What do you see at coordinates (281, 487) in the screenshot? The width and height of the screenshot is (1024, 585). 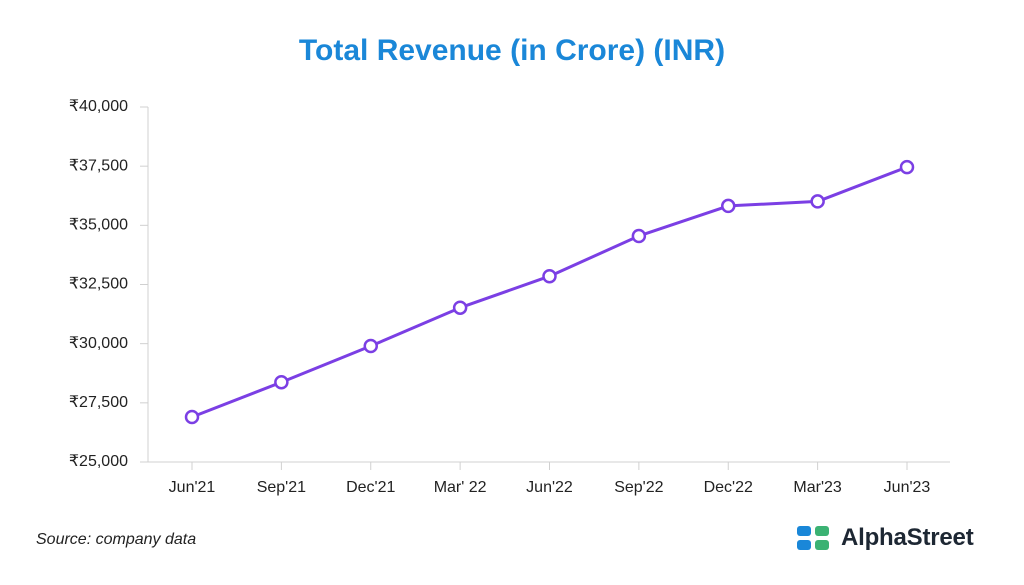 I see `x-tick-label: Sep'21` at bounding box center [281, 487].